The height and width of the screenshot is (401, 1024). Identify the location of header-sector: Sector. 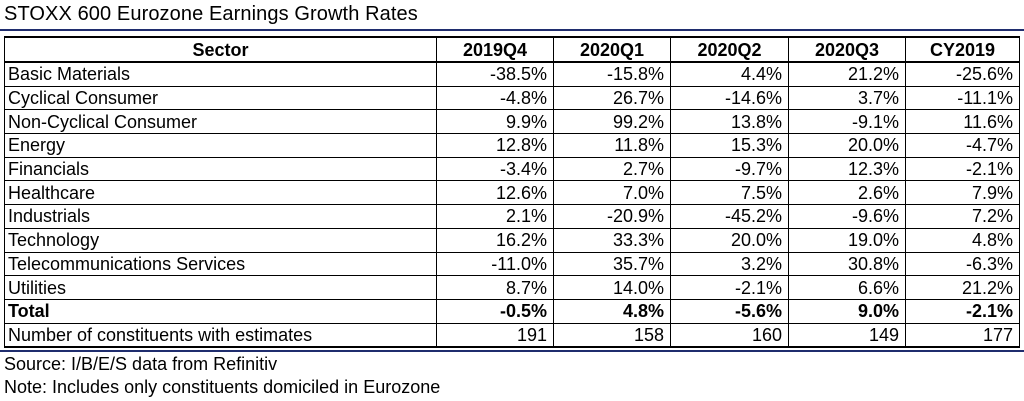
(220, 49).